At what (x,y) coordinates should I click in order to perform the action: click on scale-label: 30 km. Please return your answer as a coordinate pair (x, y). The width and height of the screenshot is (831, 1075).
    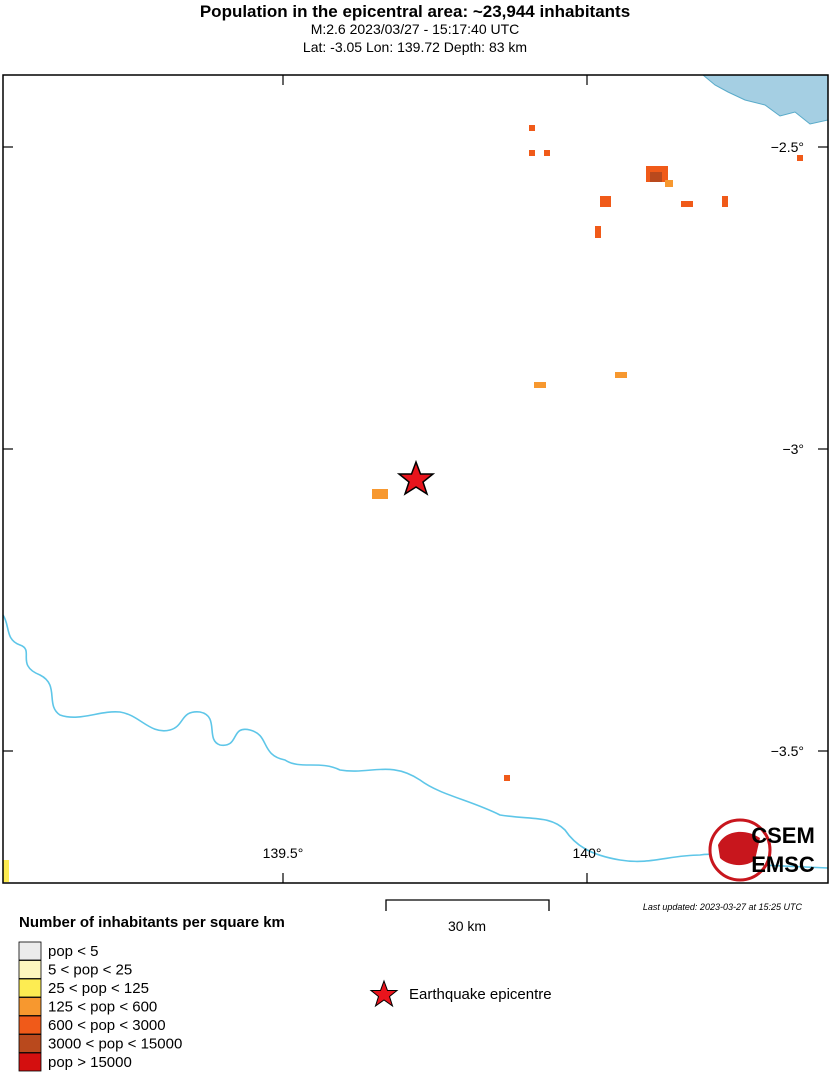
    Looking at the image, I should click on (467, 926).